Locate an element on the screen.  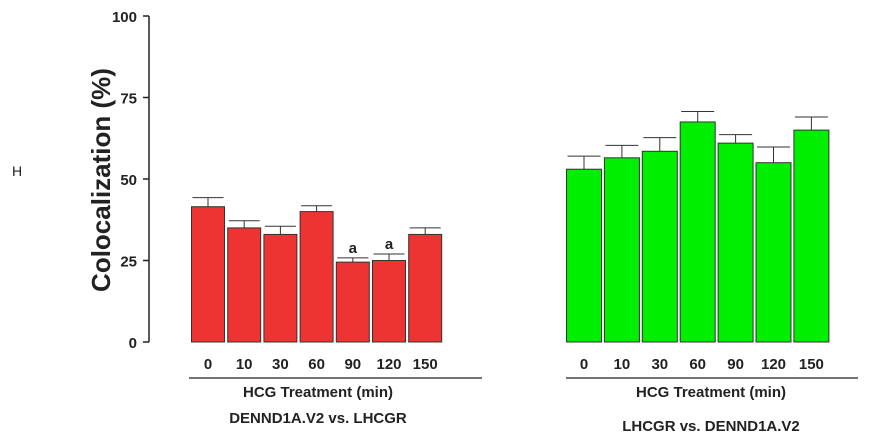
y-tick-label: 50 is located at coordinates (128, 180).